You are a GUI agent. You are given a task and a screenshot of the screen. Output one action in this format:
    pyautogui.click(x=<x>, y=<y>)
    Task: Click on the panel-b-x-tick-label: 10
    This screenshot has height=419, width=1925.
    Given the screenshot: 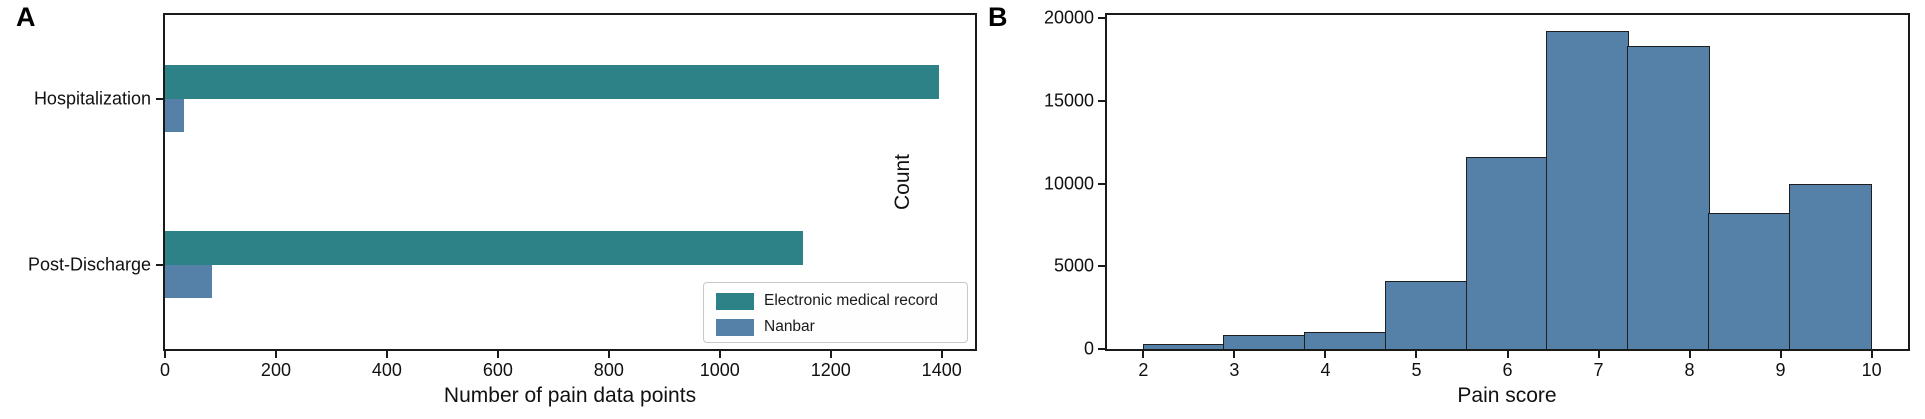 What is the action you would take?
    pyautogui.click(x=1871, y=370)
    